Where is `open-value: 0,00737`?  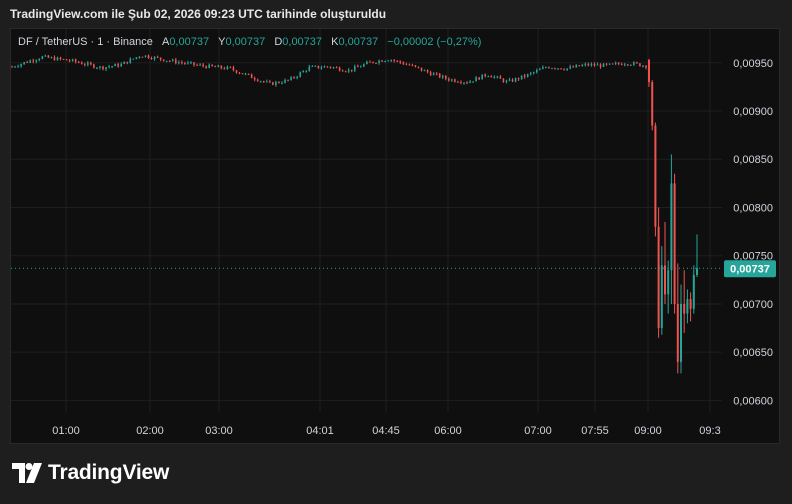
open-value: 0,00737 is located at coordinates (189, 42).